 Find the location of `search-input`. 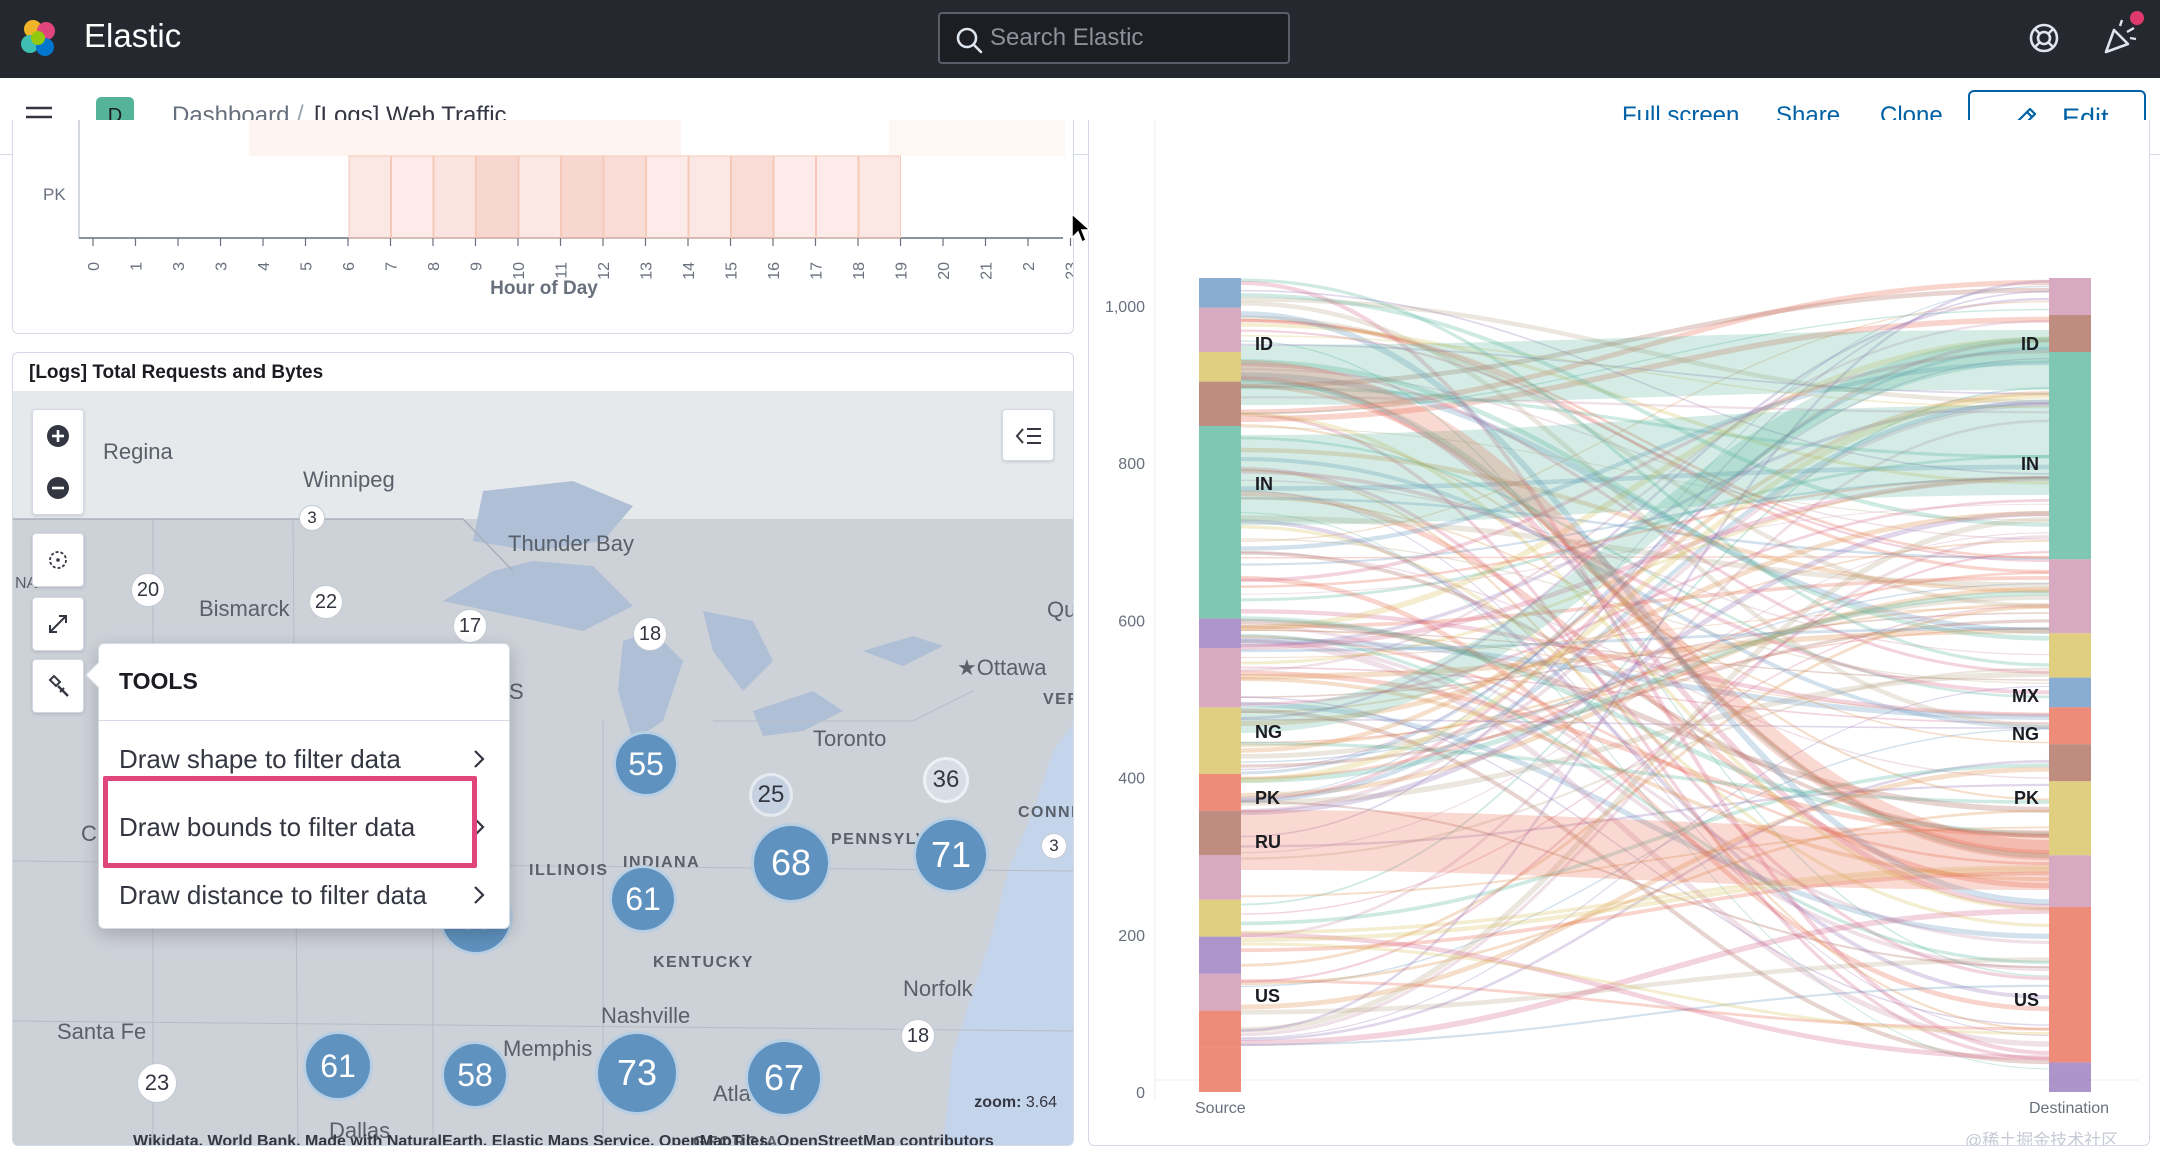

search-input is located at coordinates (1135, 38).